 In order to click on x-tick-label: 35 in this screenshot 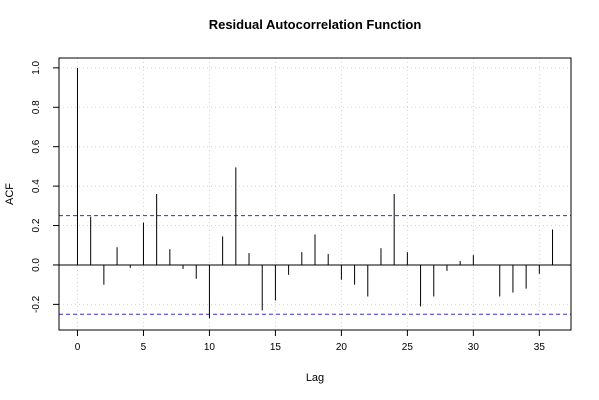, I will do `click(540, 347)`.